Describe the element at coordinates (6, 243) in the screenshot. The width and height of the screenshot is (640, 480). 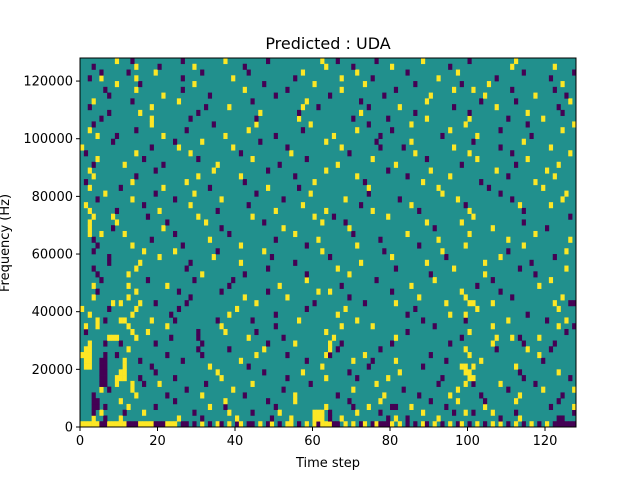
I see `y-axis-label: Frequency (Hz)` at that location.